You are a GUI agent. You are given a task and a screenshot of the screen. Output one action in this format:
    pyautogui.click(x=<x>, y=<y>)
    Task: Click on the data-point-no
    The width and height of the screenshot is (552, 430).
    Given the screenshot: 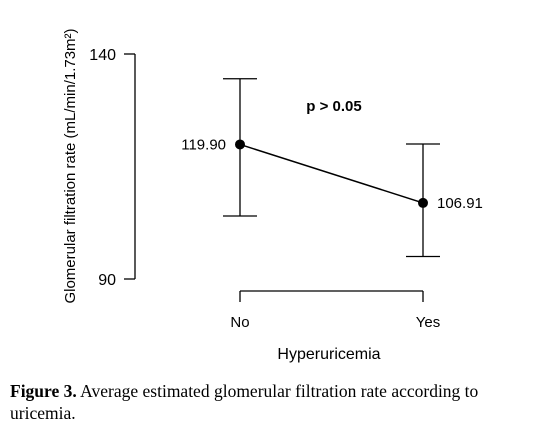 What is the action you would take?
    pyautogui.click(x=240, y=144)
    